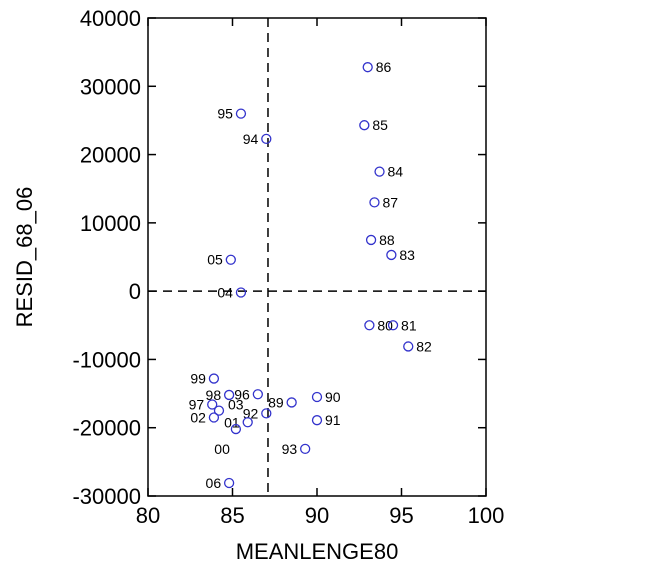  I want to click on data-point-label: 86, so click(384, 67).